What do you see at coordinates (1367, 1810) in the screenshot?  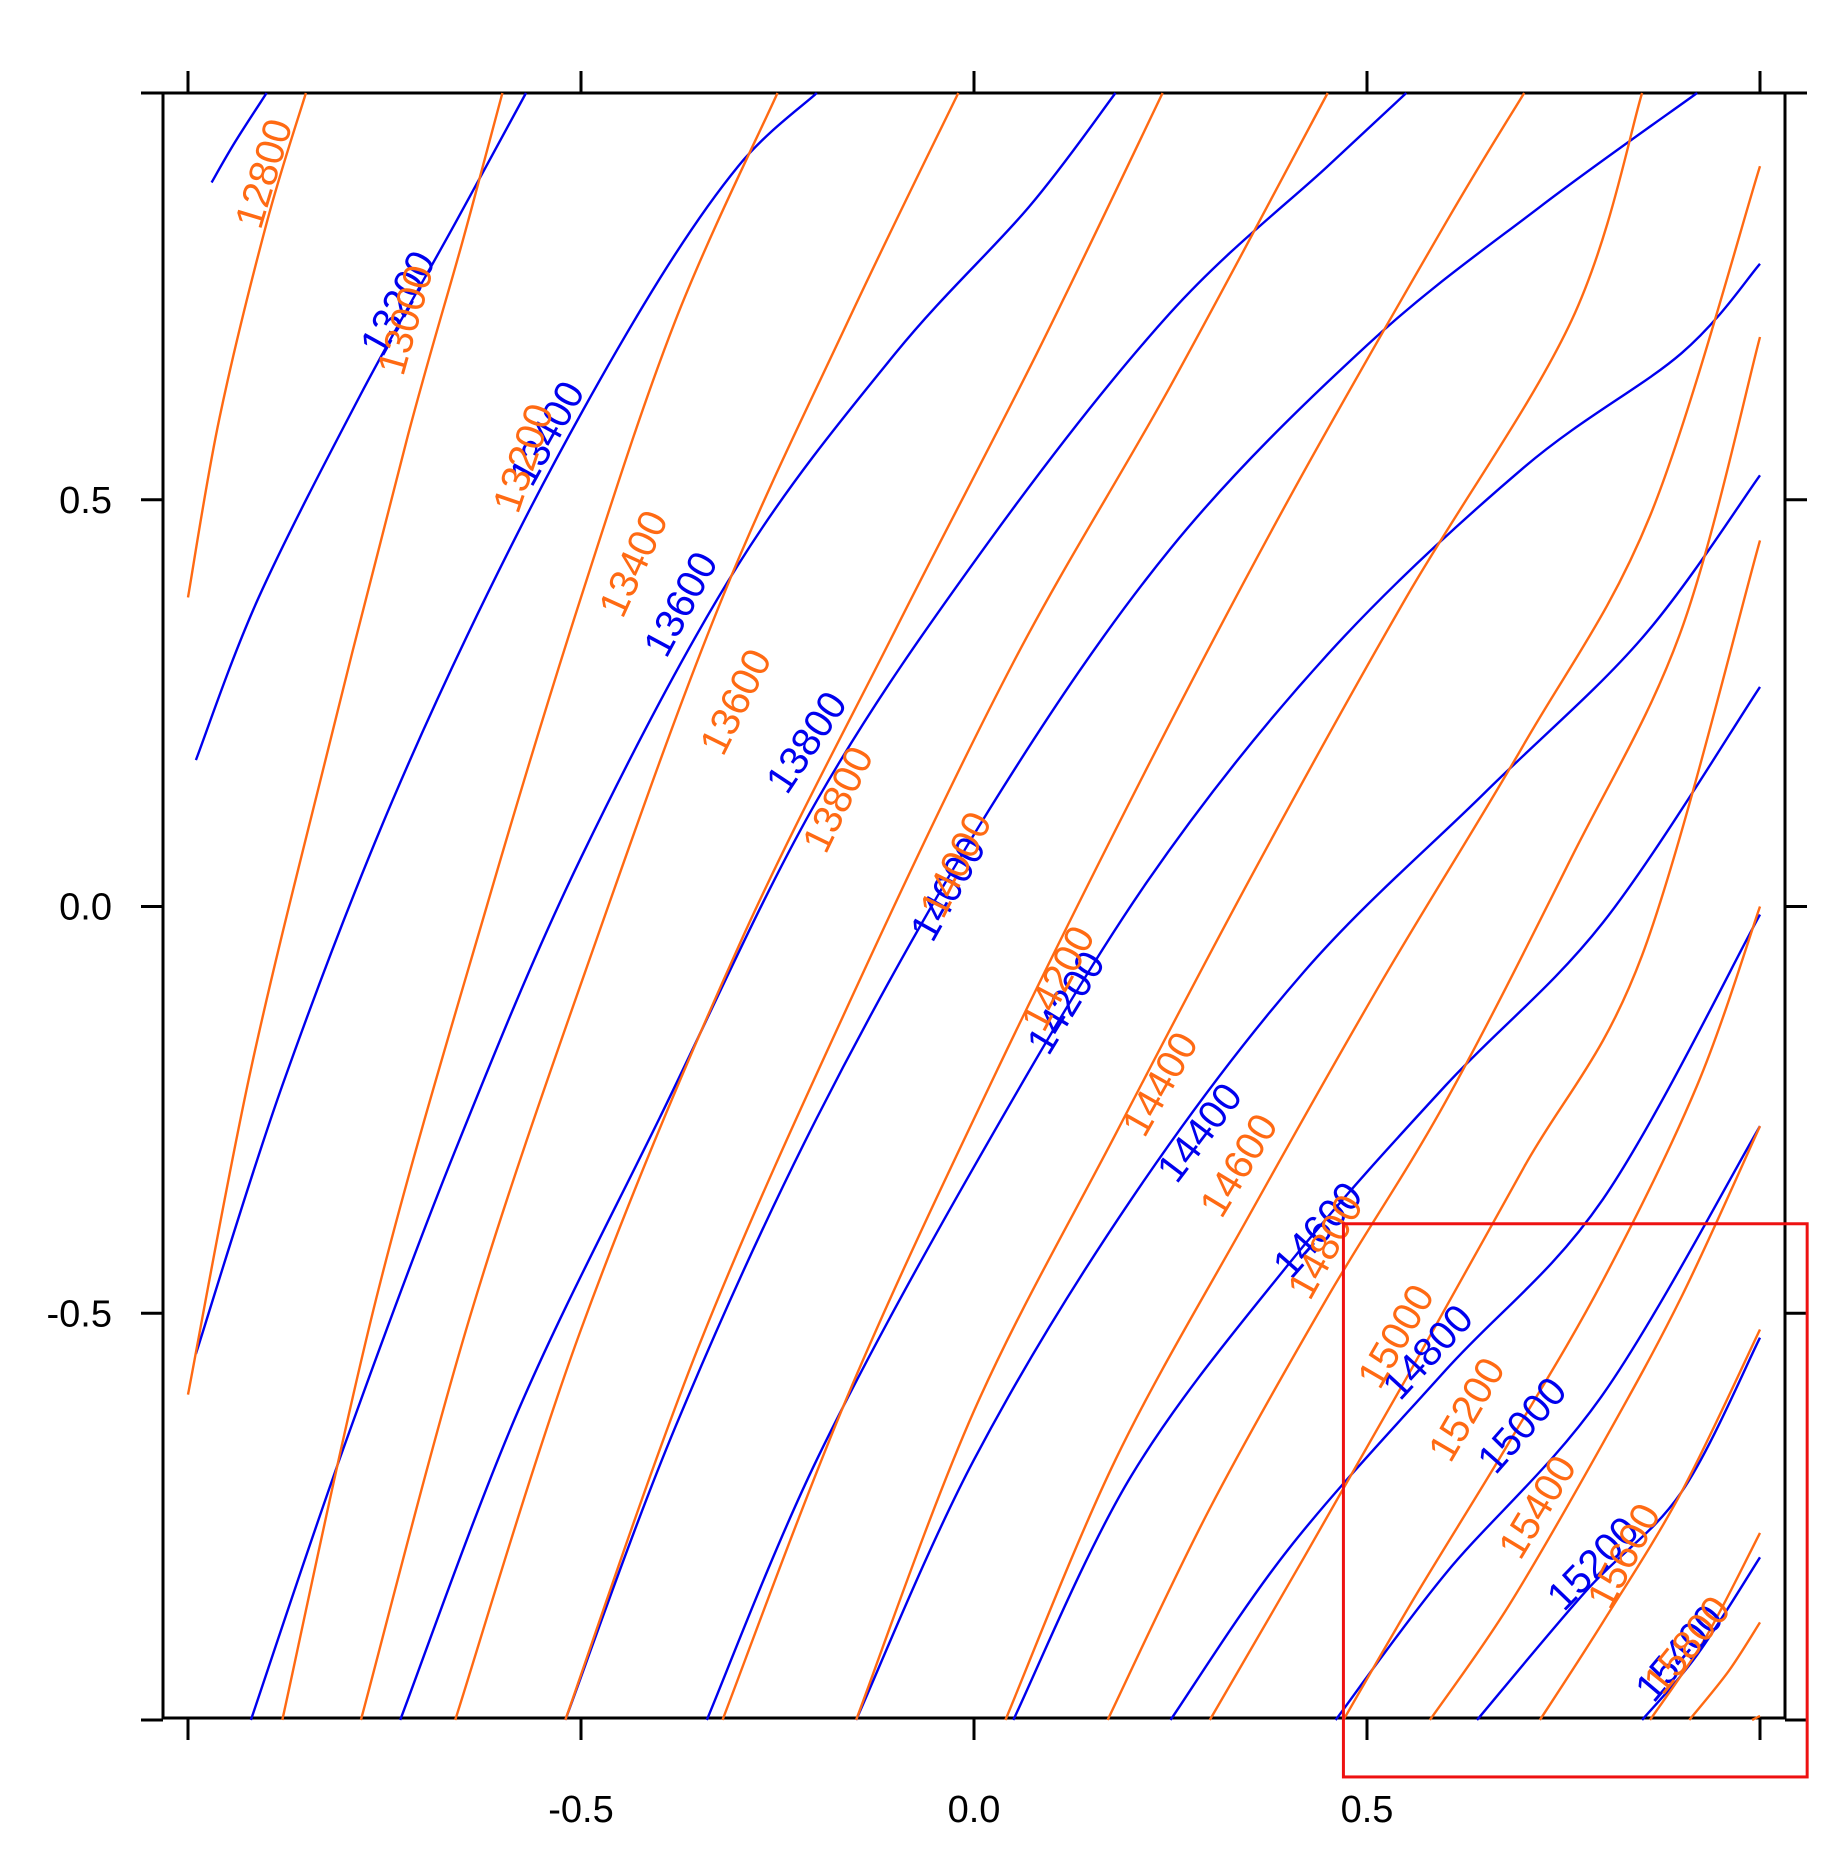 I see `x-tick-label: 0.5` at bounding box center [1367, 1810].